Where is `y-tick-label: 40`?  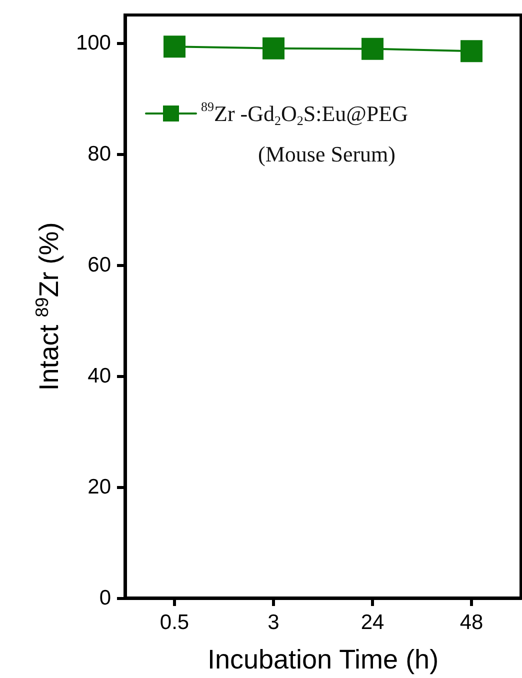
y-tick-label: 40 is located at coordinates (99, 376).